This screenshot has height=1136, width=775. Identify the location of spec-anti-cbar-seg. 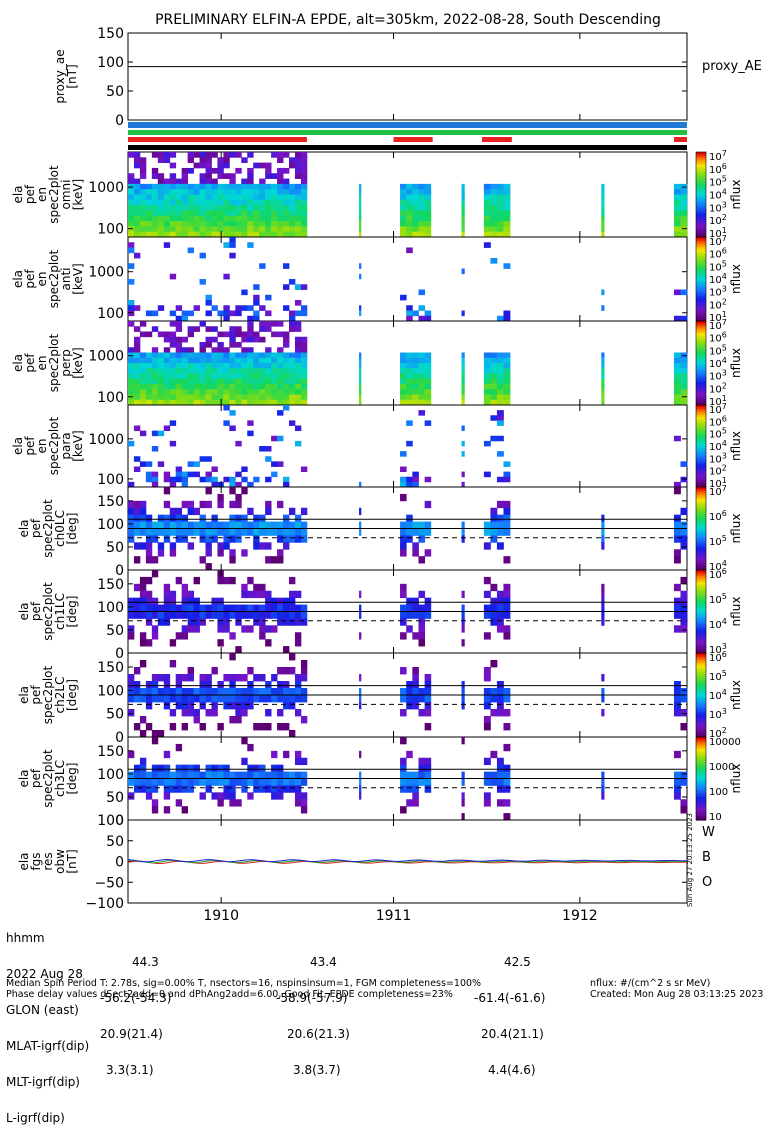
(701, 274).